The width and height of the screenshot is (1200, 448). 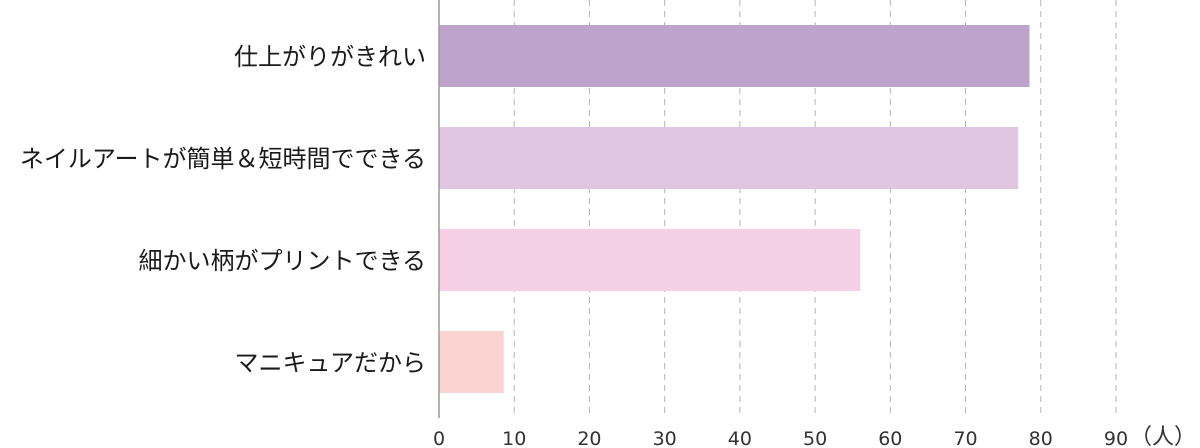 I want to click on category-label: 仕上がりがきれい, so click(x=330, y=57).